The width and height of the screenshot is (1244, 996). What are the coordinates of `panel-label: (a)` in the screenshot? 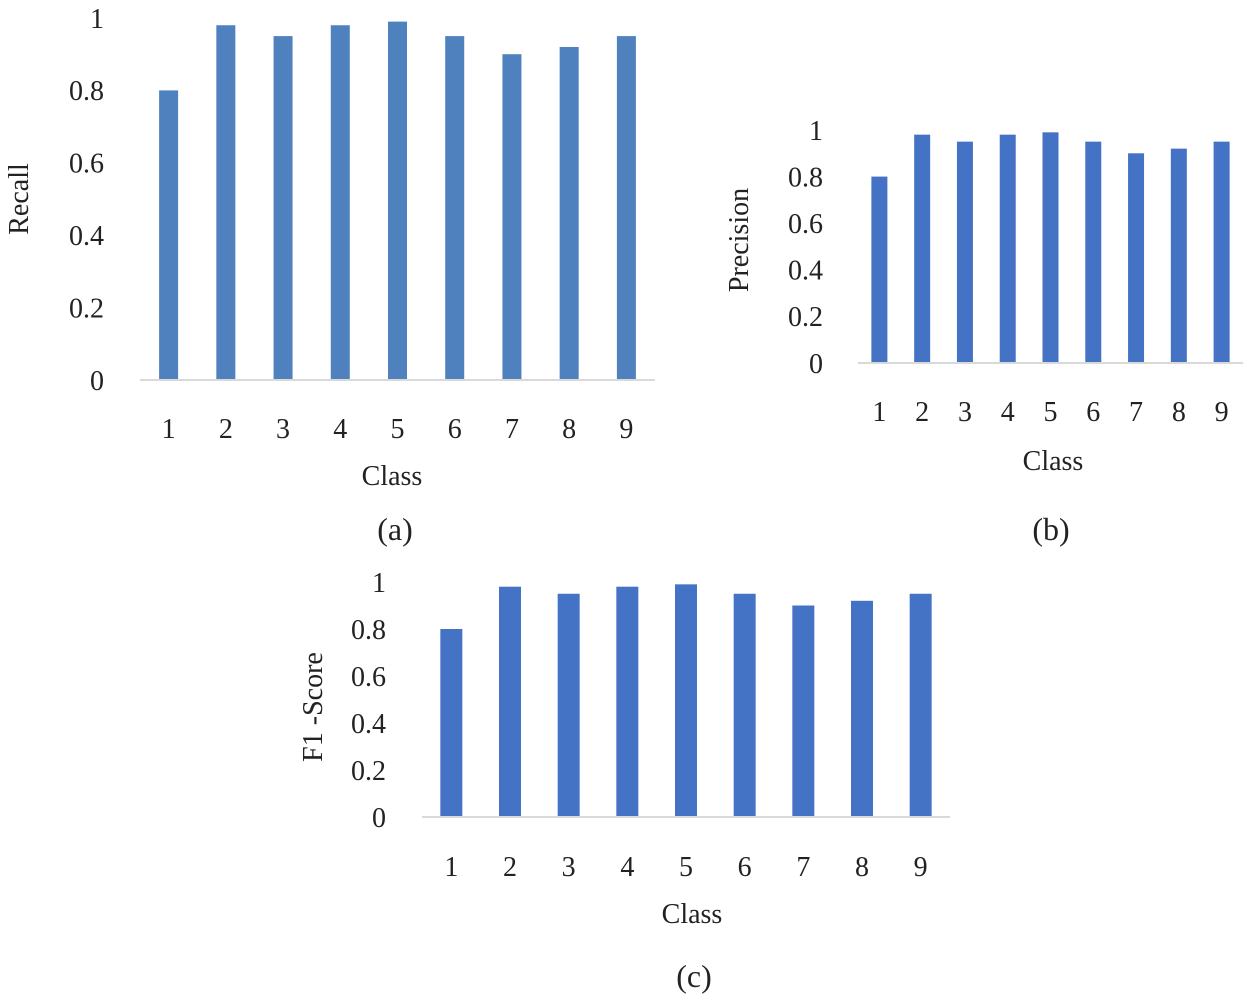 It's located at (395, 529).